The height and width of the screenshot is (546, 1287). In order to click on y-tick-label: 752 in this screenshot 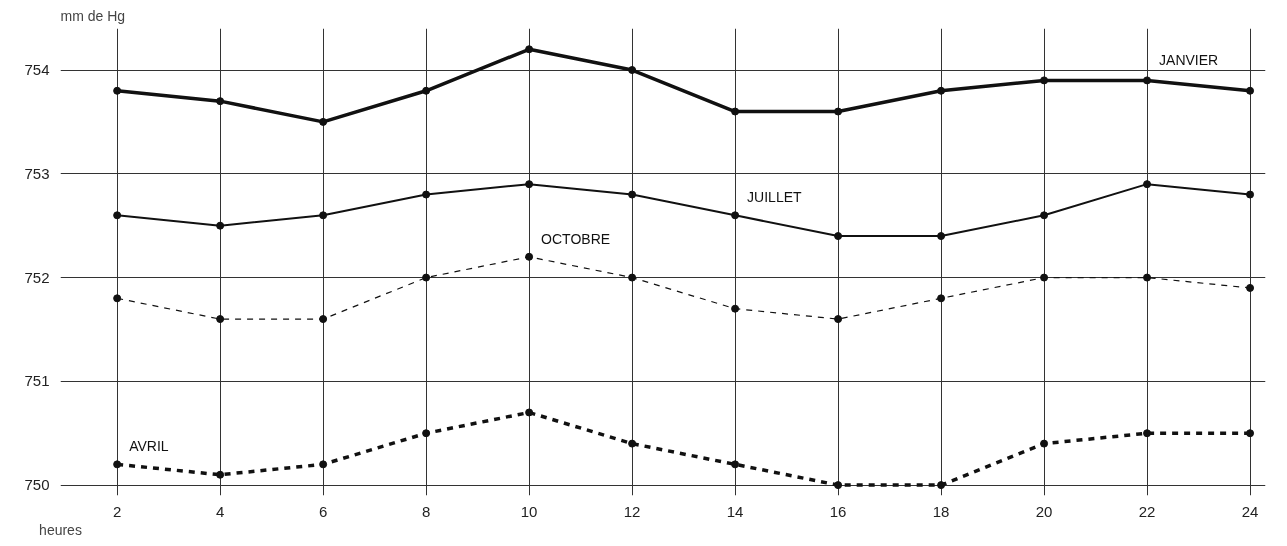, I will do `click(37, 277)`.